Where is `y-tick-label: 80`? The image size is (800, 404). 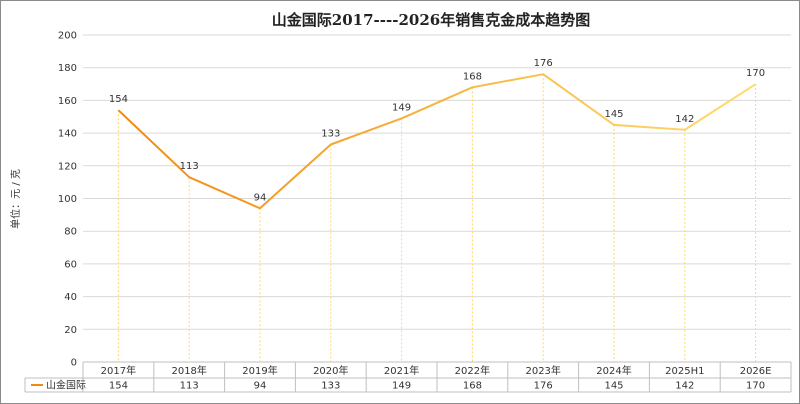
y-tick-label: 80 is located at coordinates (70, 232).